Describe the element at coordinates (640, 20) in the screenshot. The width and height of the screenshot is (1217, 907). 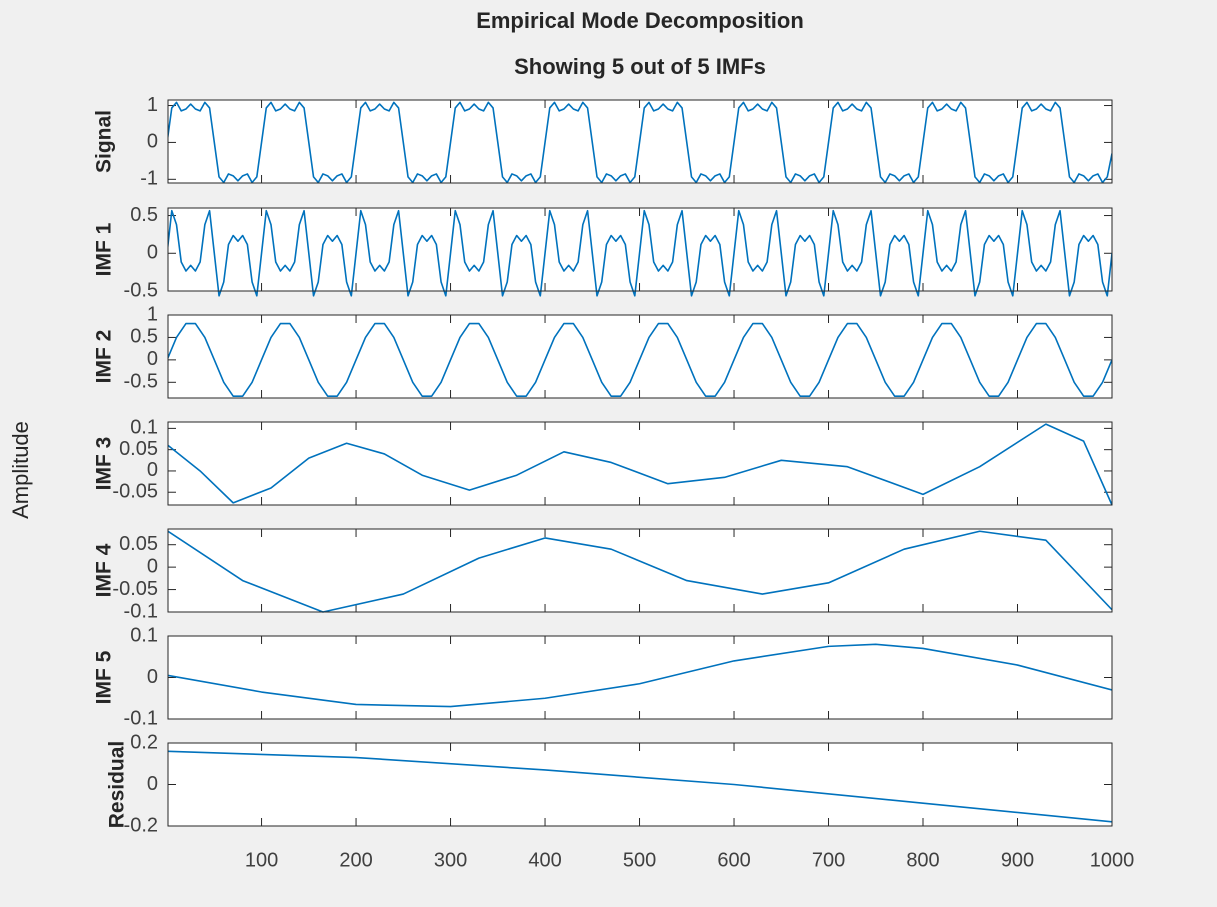
I see `title: Empirical Mode Decomposition` at that location.